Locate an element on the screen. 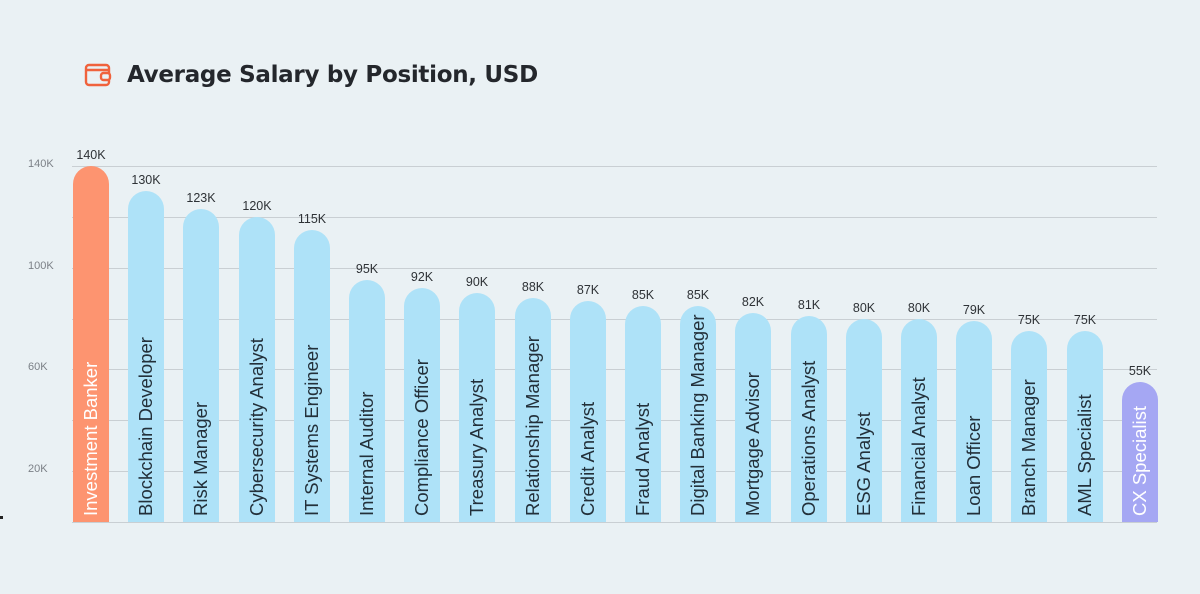  bar: Risk Manager is located at coordinates (201, 365).